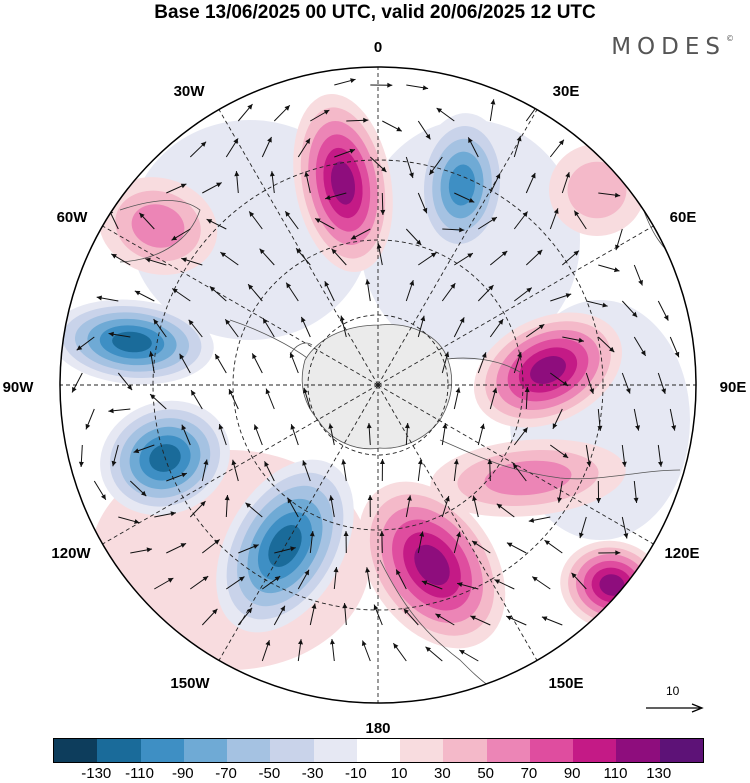 This screenshot has height=783, width=750. I want to click on colorbar-tick-label: 50, so click(485, 773).